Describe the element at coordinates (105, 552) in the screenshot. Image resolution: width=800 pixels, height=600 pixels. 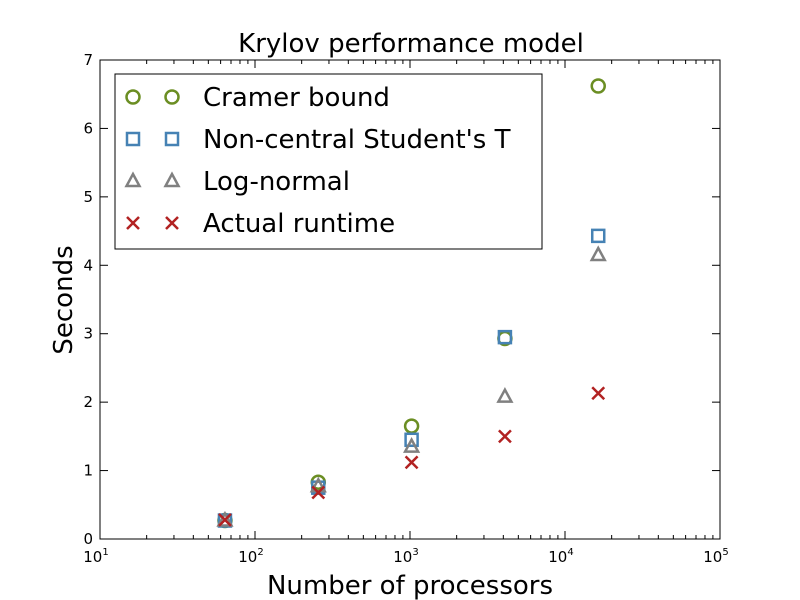
I see `x-tick-label-exponent: 1` at that location.